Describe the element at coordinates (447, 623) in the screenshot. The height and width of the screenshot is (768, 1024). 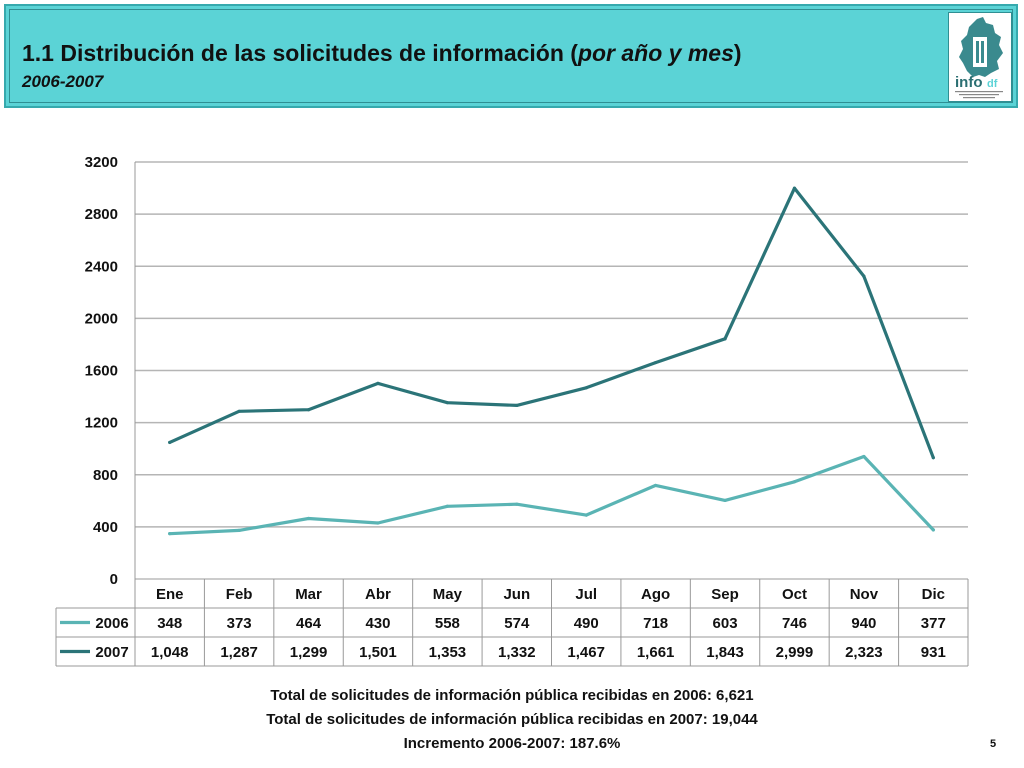
I see `data-label-2006: 558` at that location.